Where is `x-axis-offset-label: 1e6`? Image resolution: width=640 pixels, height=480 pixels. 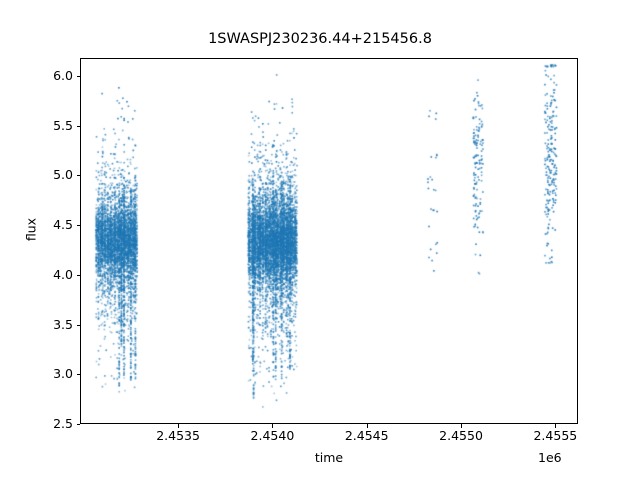 x-axis-offset-label: 1e6 is located at coordinates (550, 457).